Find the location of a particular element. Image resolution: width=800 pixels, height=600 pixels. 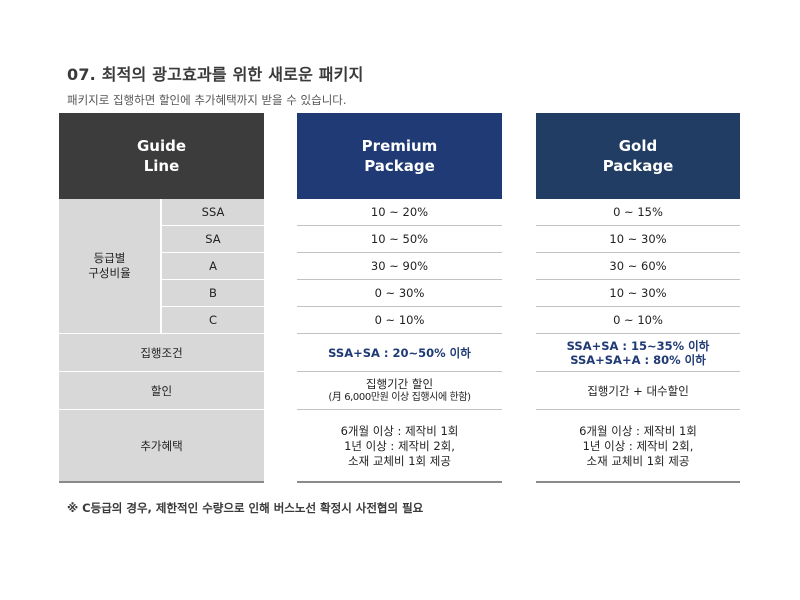

gold-ratio-c: 0 ~ 10% is located at coordinates (638, 320).